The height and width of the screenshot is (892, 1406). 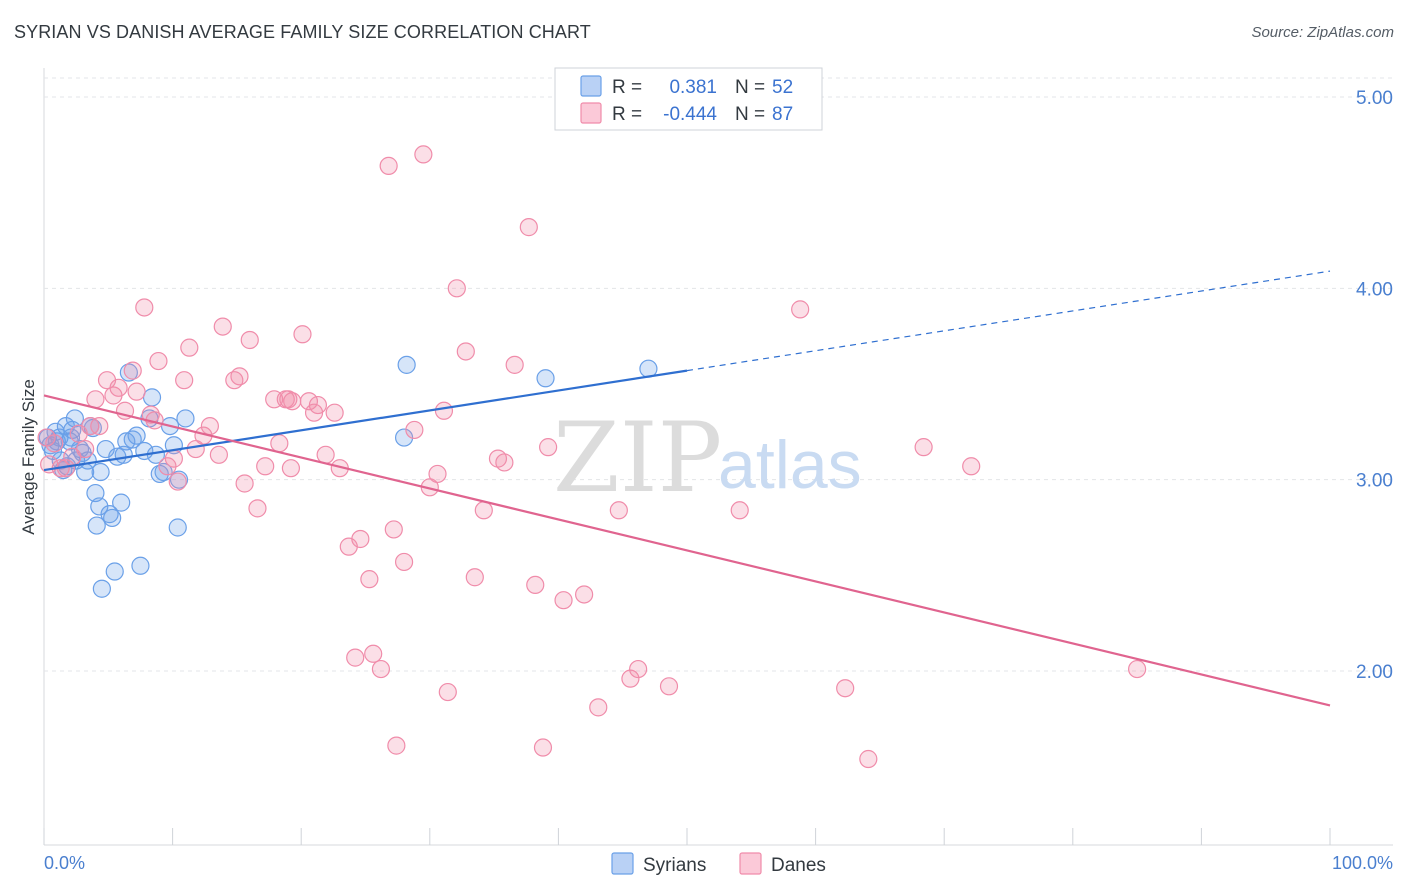 I want to click on watermark-zip: ZIP, so click(x=637, y=458).